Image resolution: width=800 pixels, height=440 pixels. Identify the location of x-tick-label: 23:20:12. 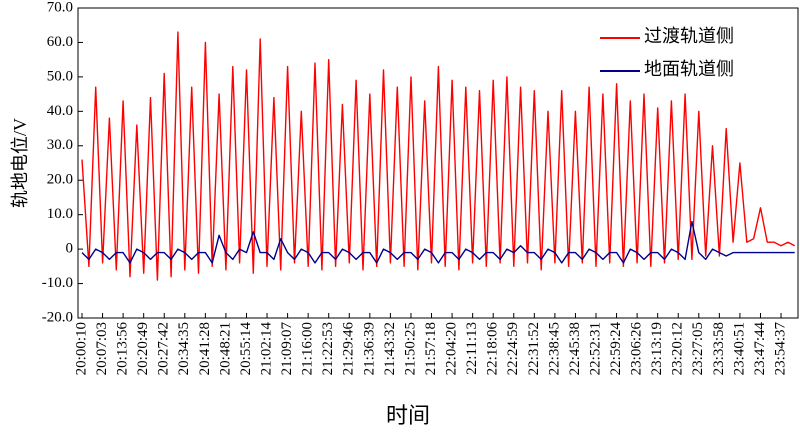
(678, 348).